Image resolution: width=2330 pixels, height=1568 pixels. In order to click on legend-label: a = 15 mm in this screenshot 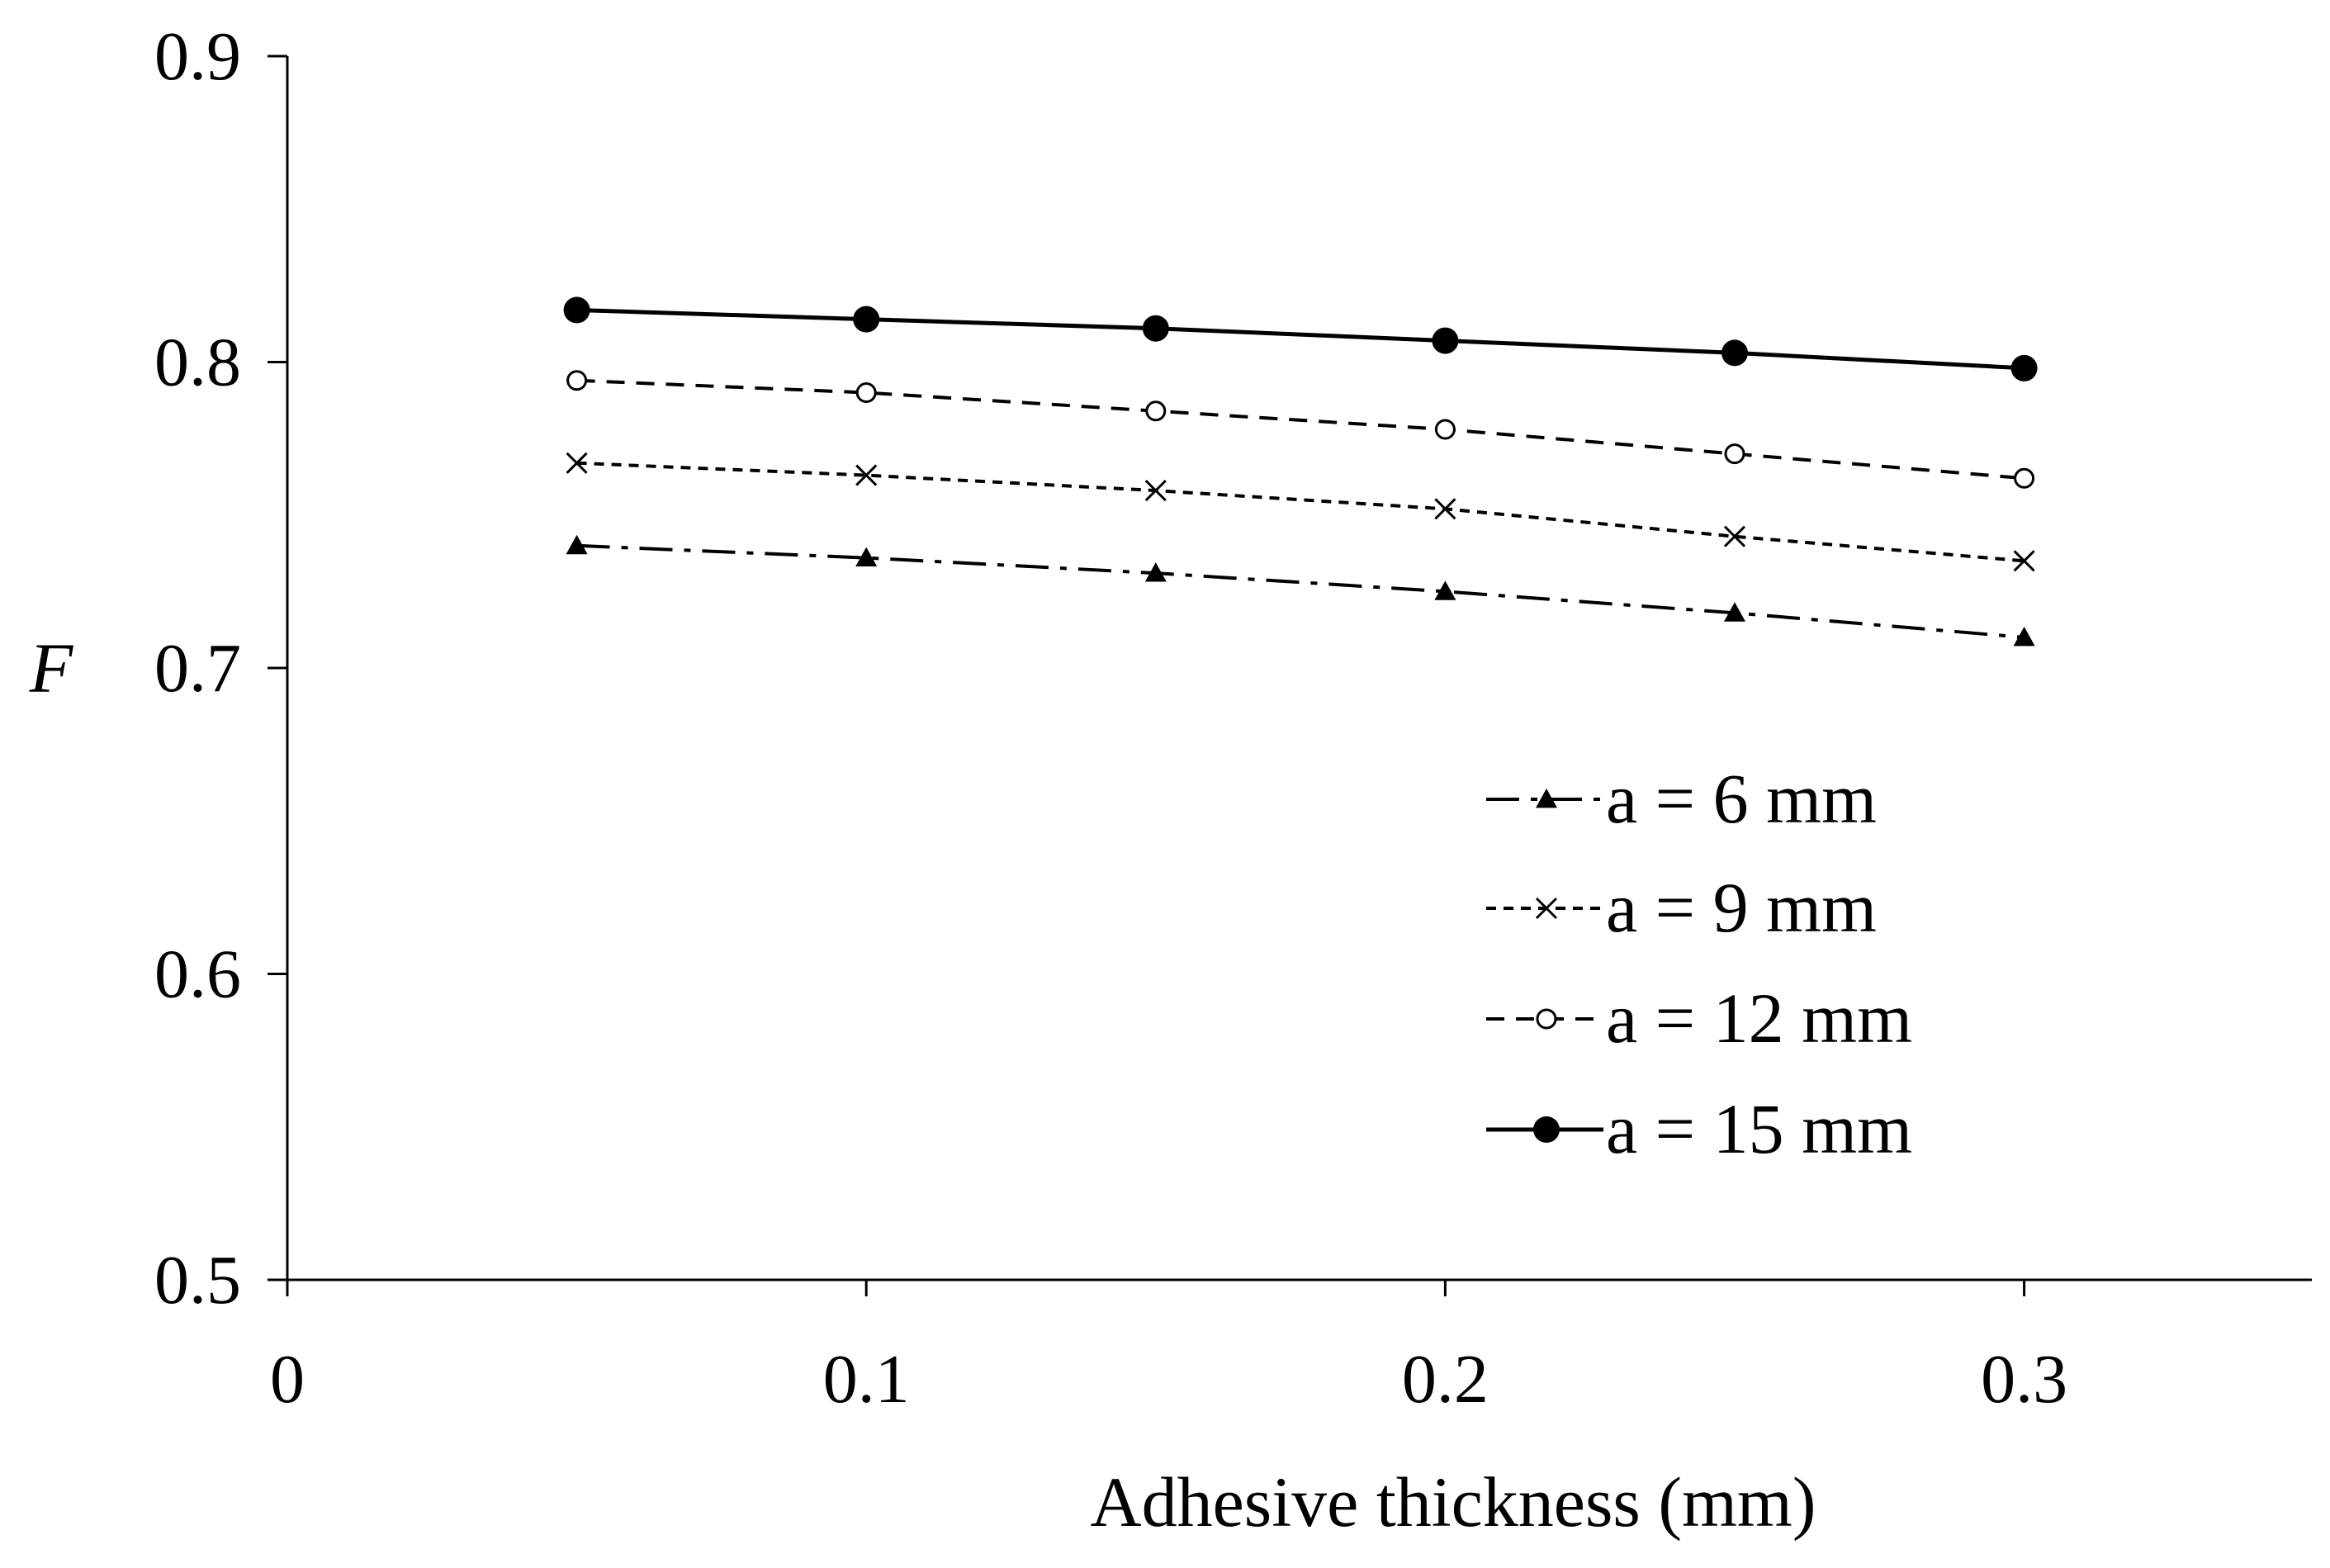, I will do `click(1759, 1128)`.